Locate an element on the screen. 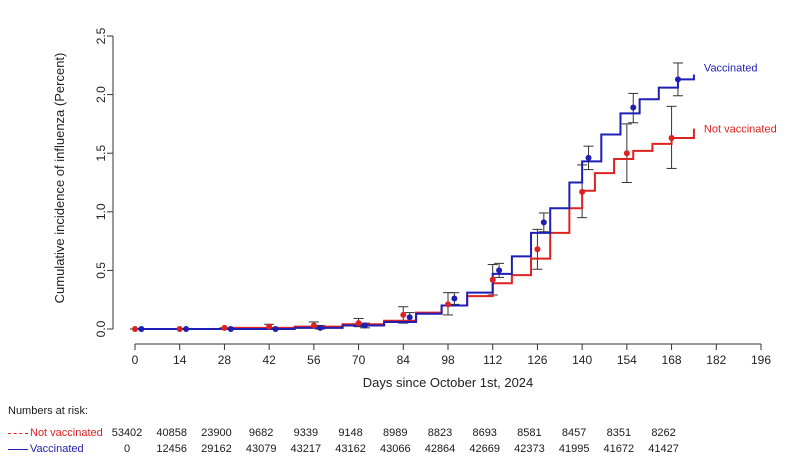 The image size is (800, 472). risk-count: 8351 is located at coordinates (619, 433).